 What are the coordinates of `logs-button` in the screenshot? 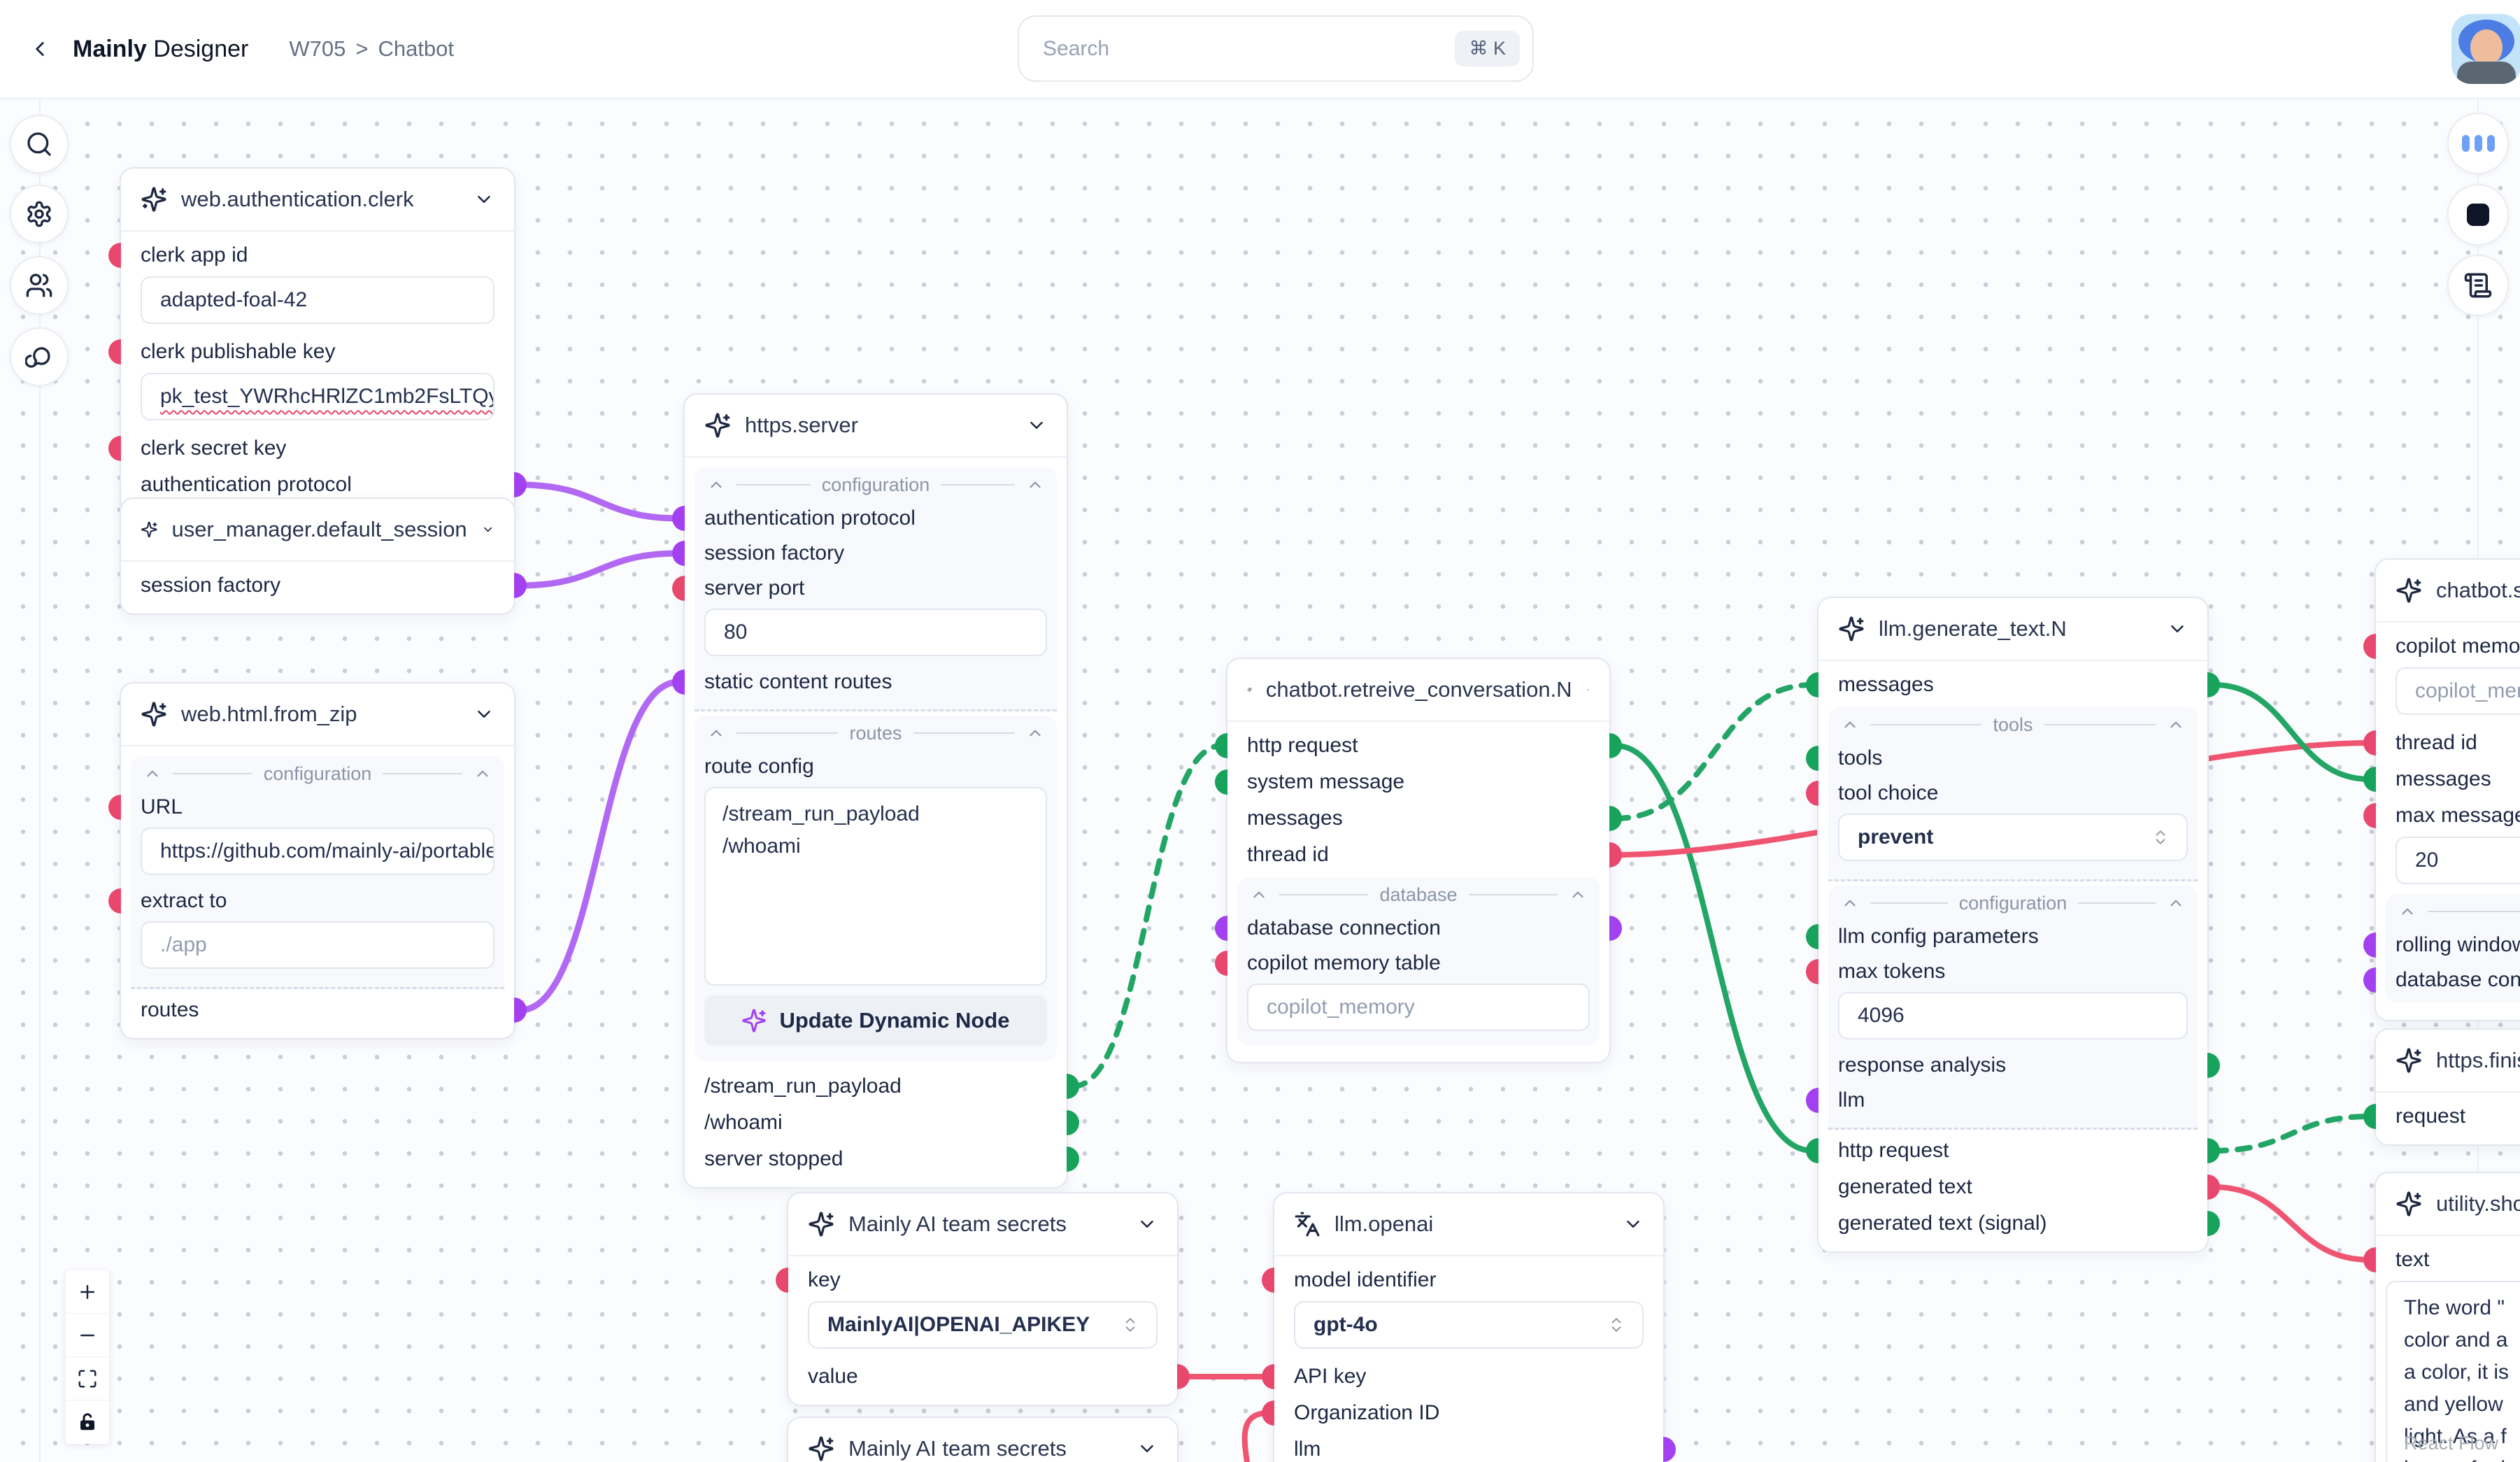 It's located at (2478, 285).